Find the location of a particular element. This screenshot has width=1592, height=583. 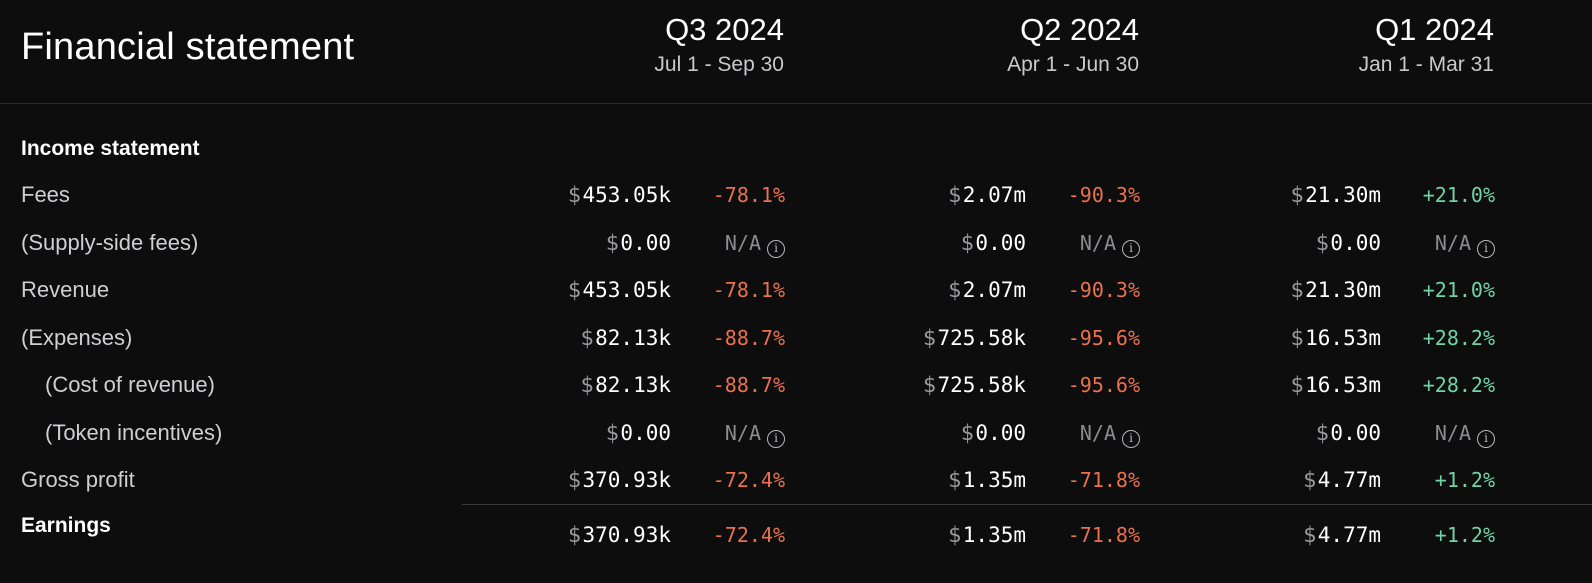

amount-value: $725.58k is located at coordinates (926, 385).